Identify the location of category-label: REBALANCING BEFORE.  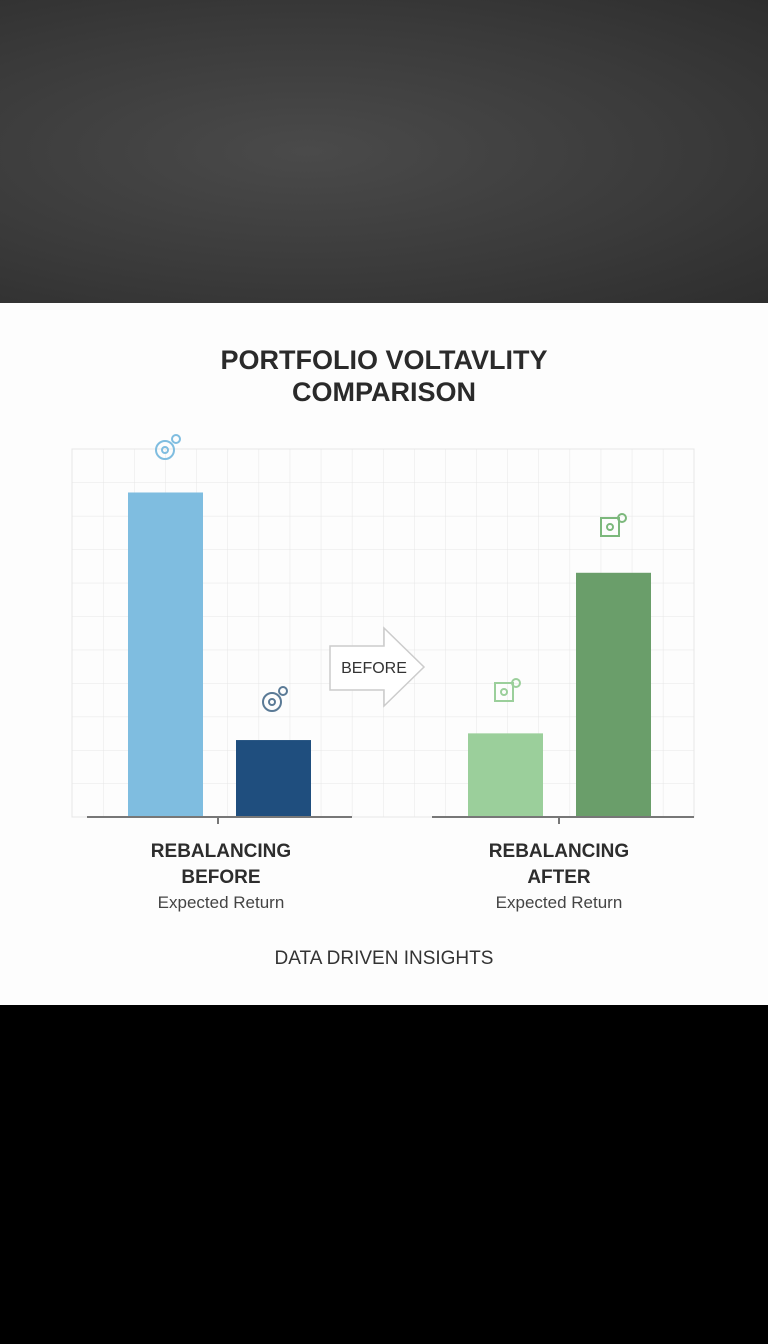
(221, 864).